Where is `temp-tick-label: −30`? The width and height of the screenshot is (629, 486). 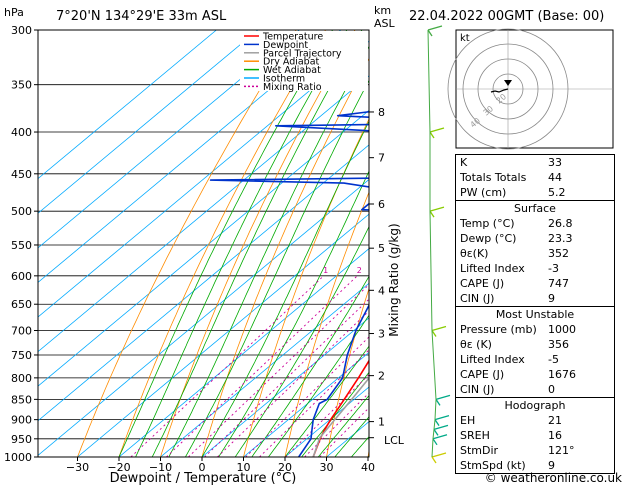
temp-tick-label: −30 is located at coordinates (77, 467).